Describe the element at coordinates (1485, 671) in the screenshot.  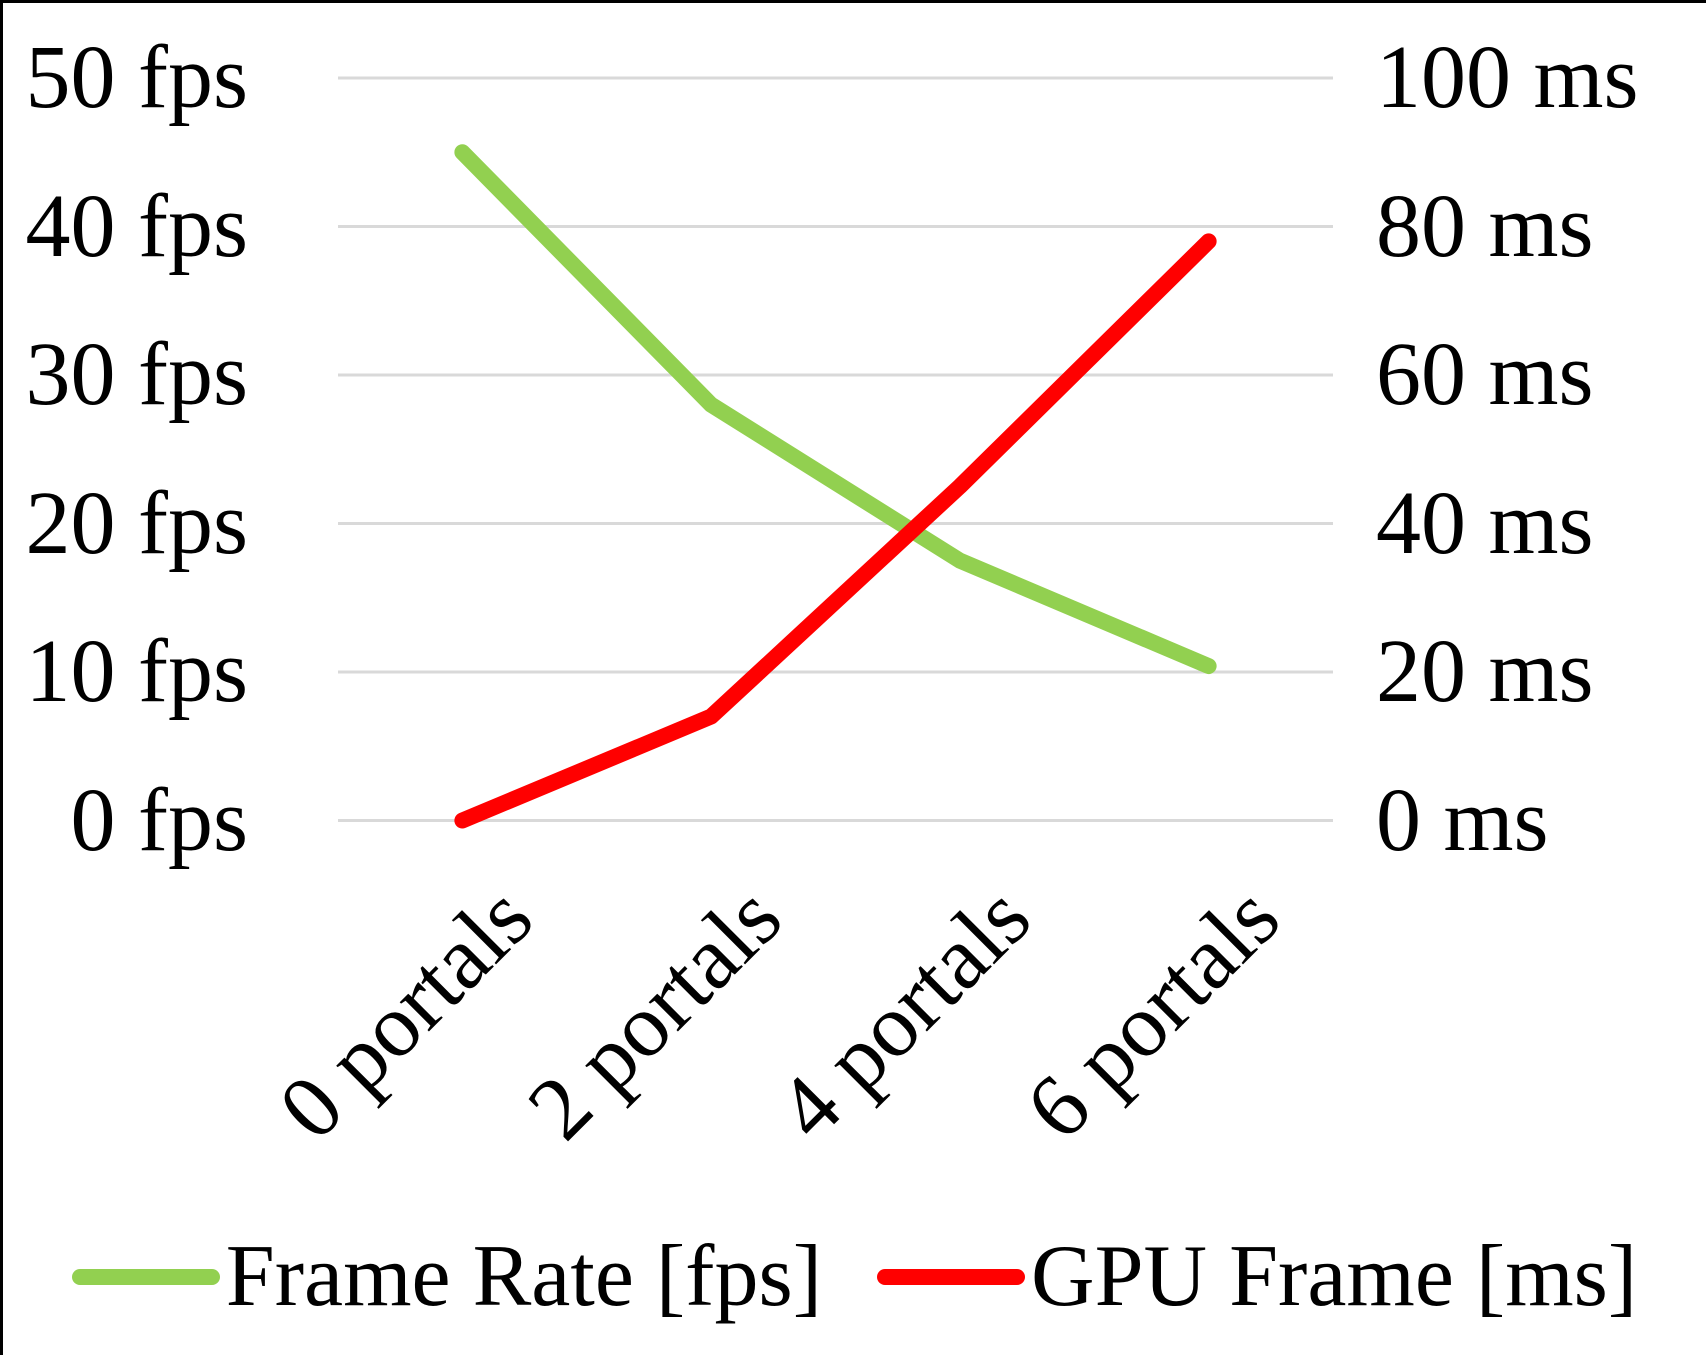
I see `y-axis-right-tick-label: 20 ms` at that location.